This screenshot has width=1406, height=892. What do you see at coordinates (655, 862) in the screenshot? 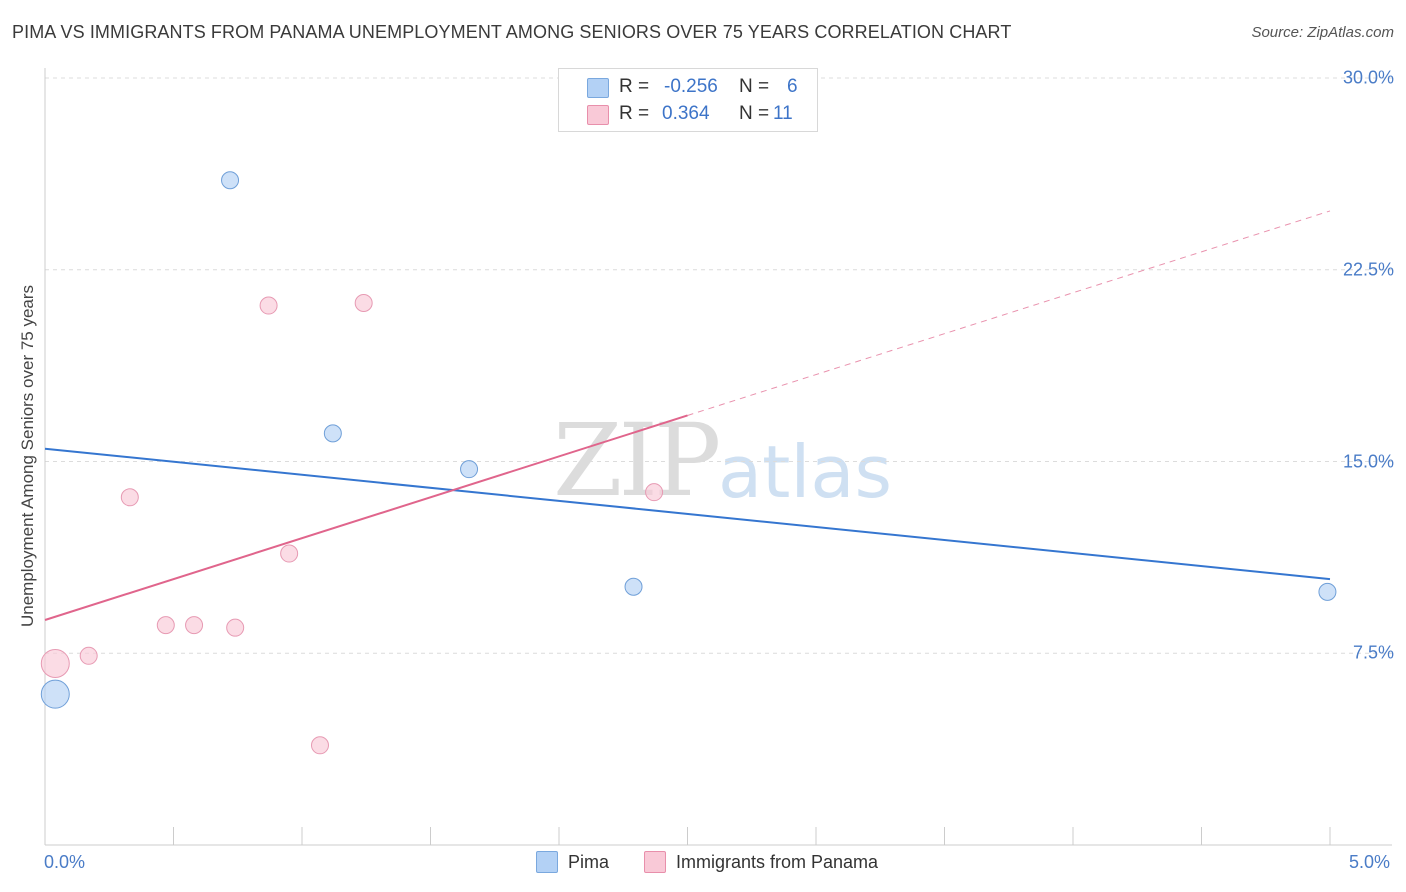
I see `bottom-legend-swatch-panama` at bounding box center [655, 862].